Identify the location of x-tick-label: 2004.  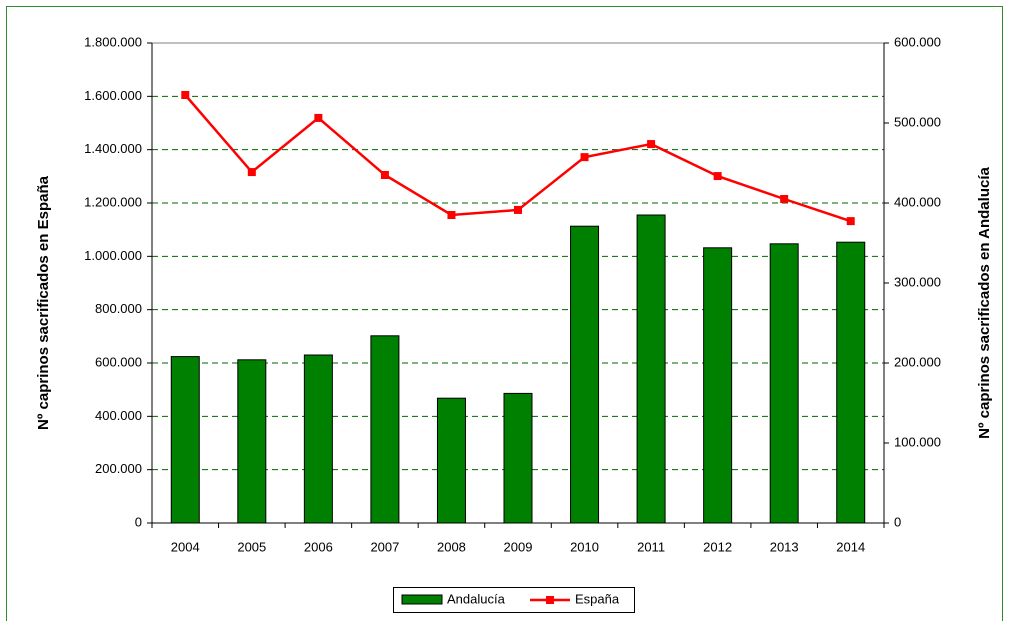
(185, 546).